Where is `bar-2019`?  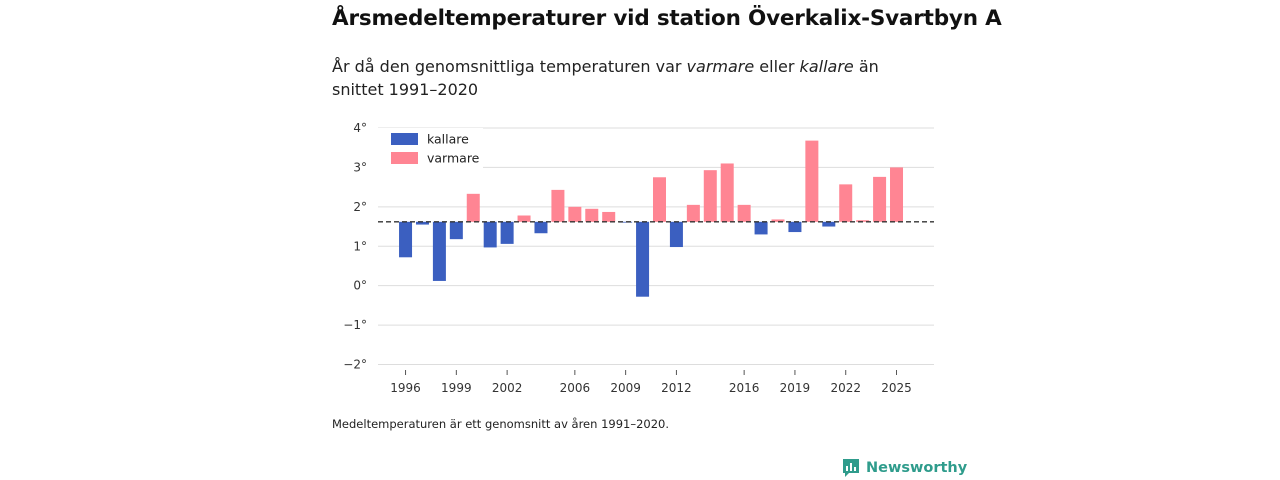
bar-2019 is located at coordinates (795, 227).